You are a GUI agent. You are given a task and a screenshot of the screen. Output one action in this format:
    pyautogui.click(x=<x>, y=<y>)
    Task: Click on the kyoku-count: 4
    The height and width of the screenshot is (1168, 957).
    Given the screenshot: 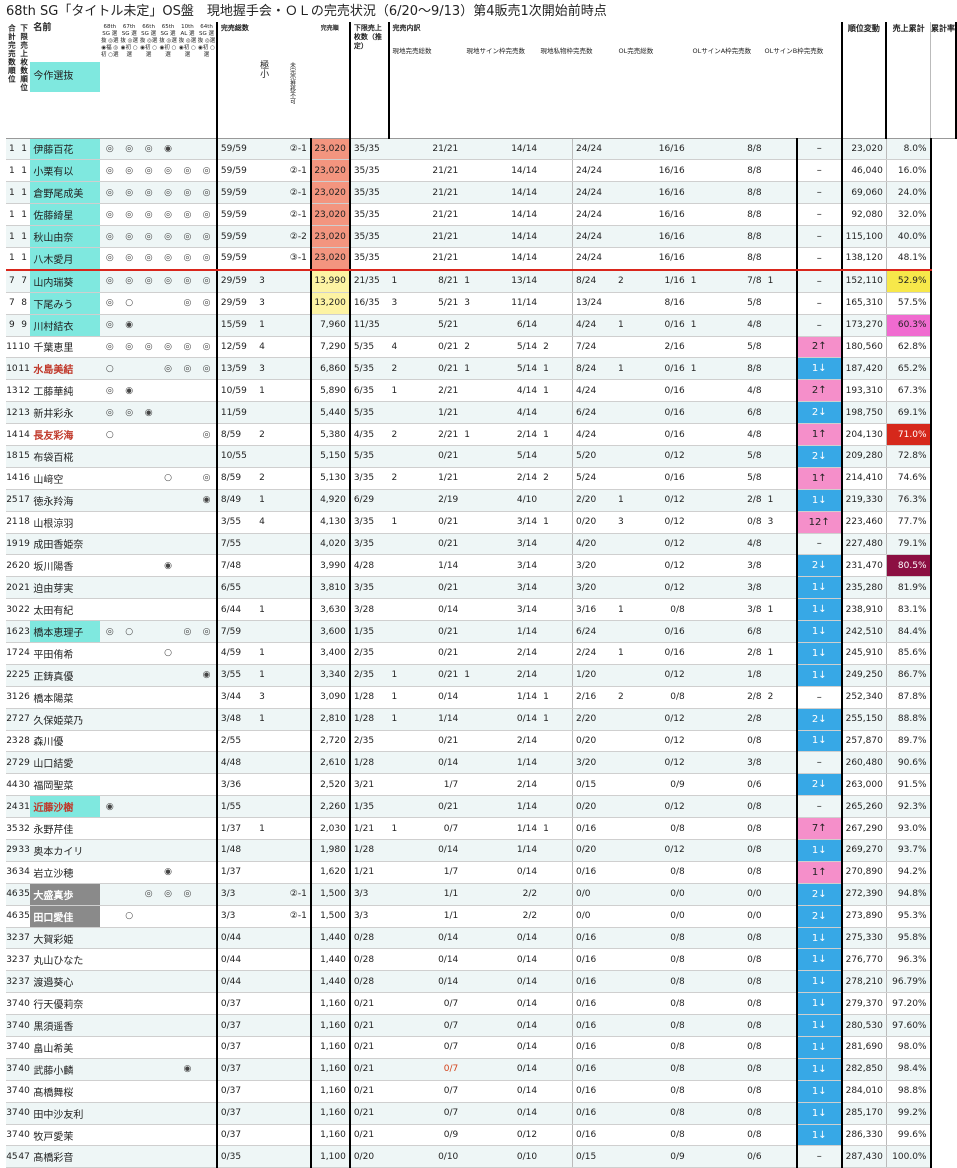 What is the action you would take?
    pyautogui.click(x=265, y=522)
    